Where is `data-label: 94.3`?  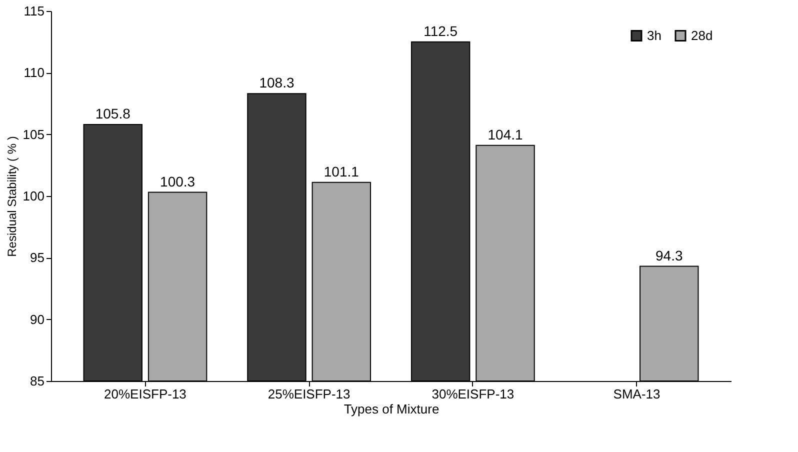
data-label: 94.3 is located at coordinates (669, 255).